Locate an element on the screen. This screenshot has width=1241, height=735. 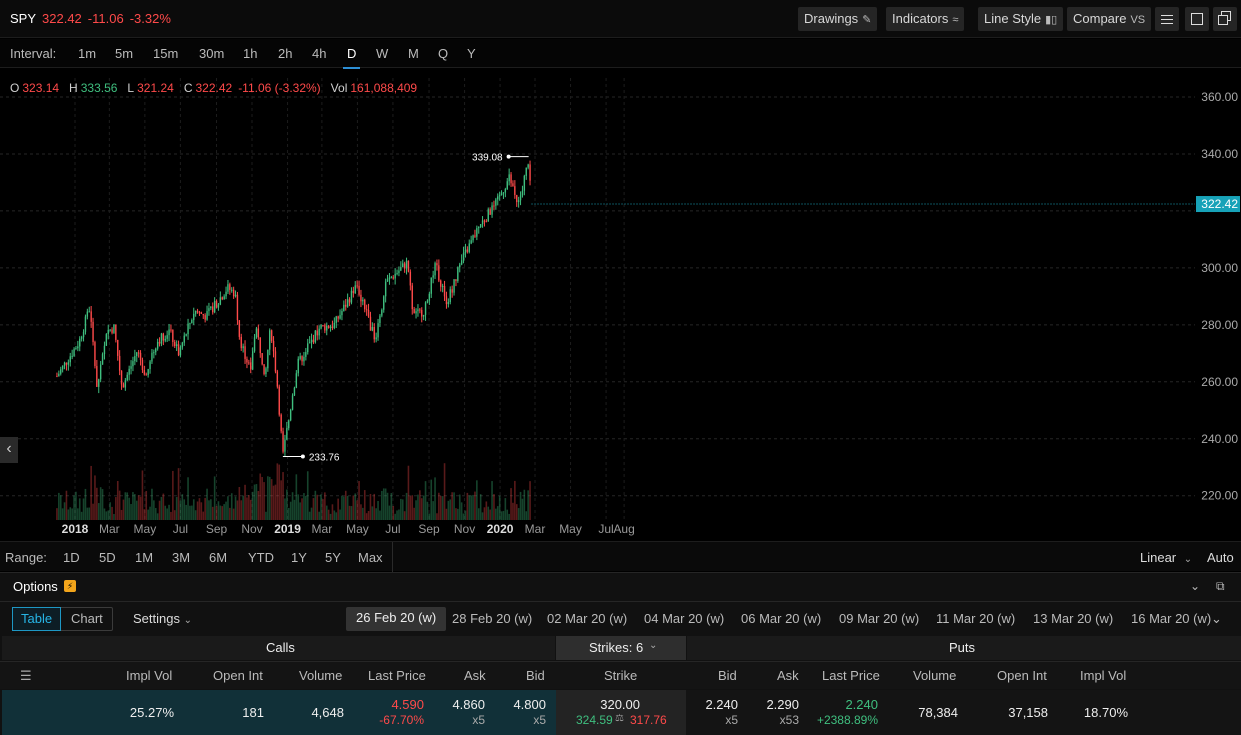
chevron-down-icon: ⌄ is located at coordinates (1216, 618).